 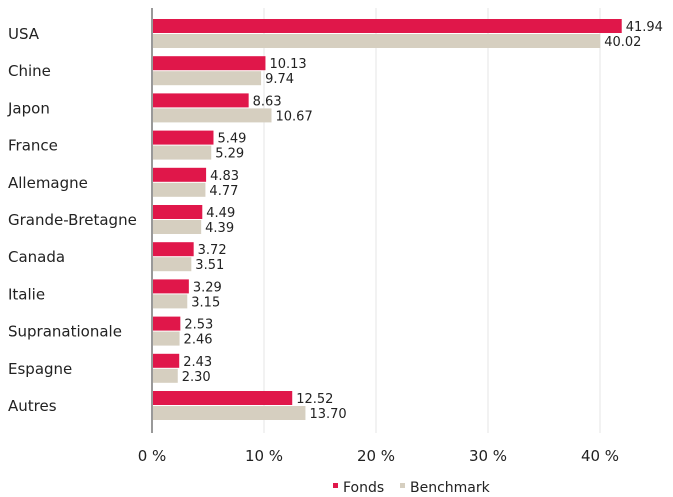 What do you see at coordinates (33, 146) in the screenshot?
I see `category-label: France` at bounding box center [33, 146].